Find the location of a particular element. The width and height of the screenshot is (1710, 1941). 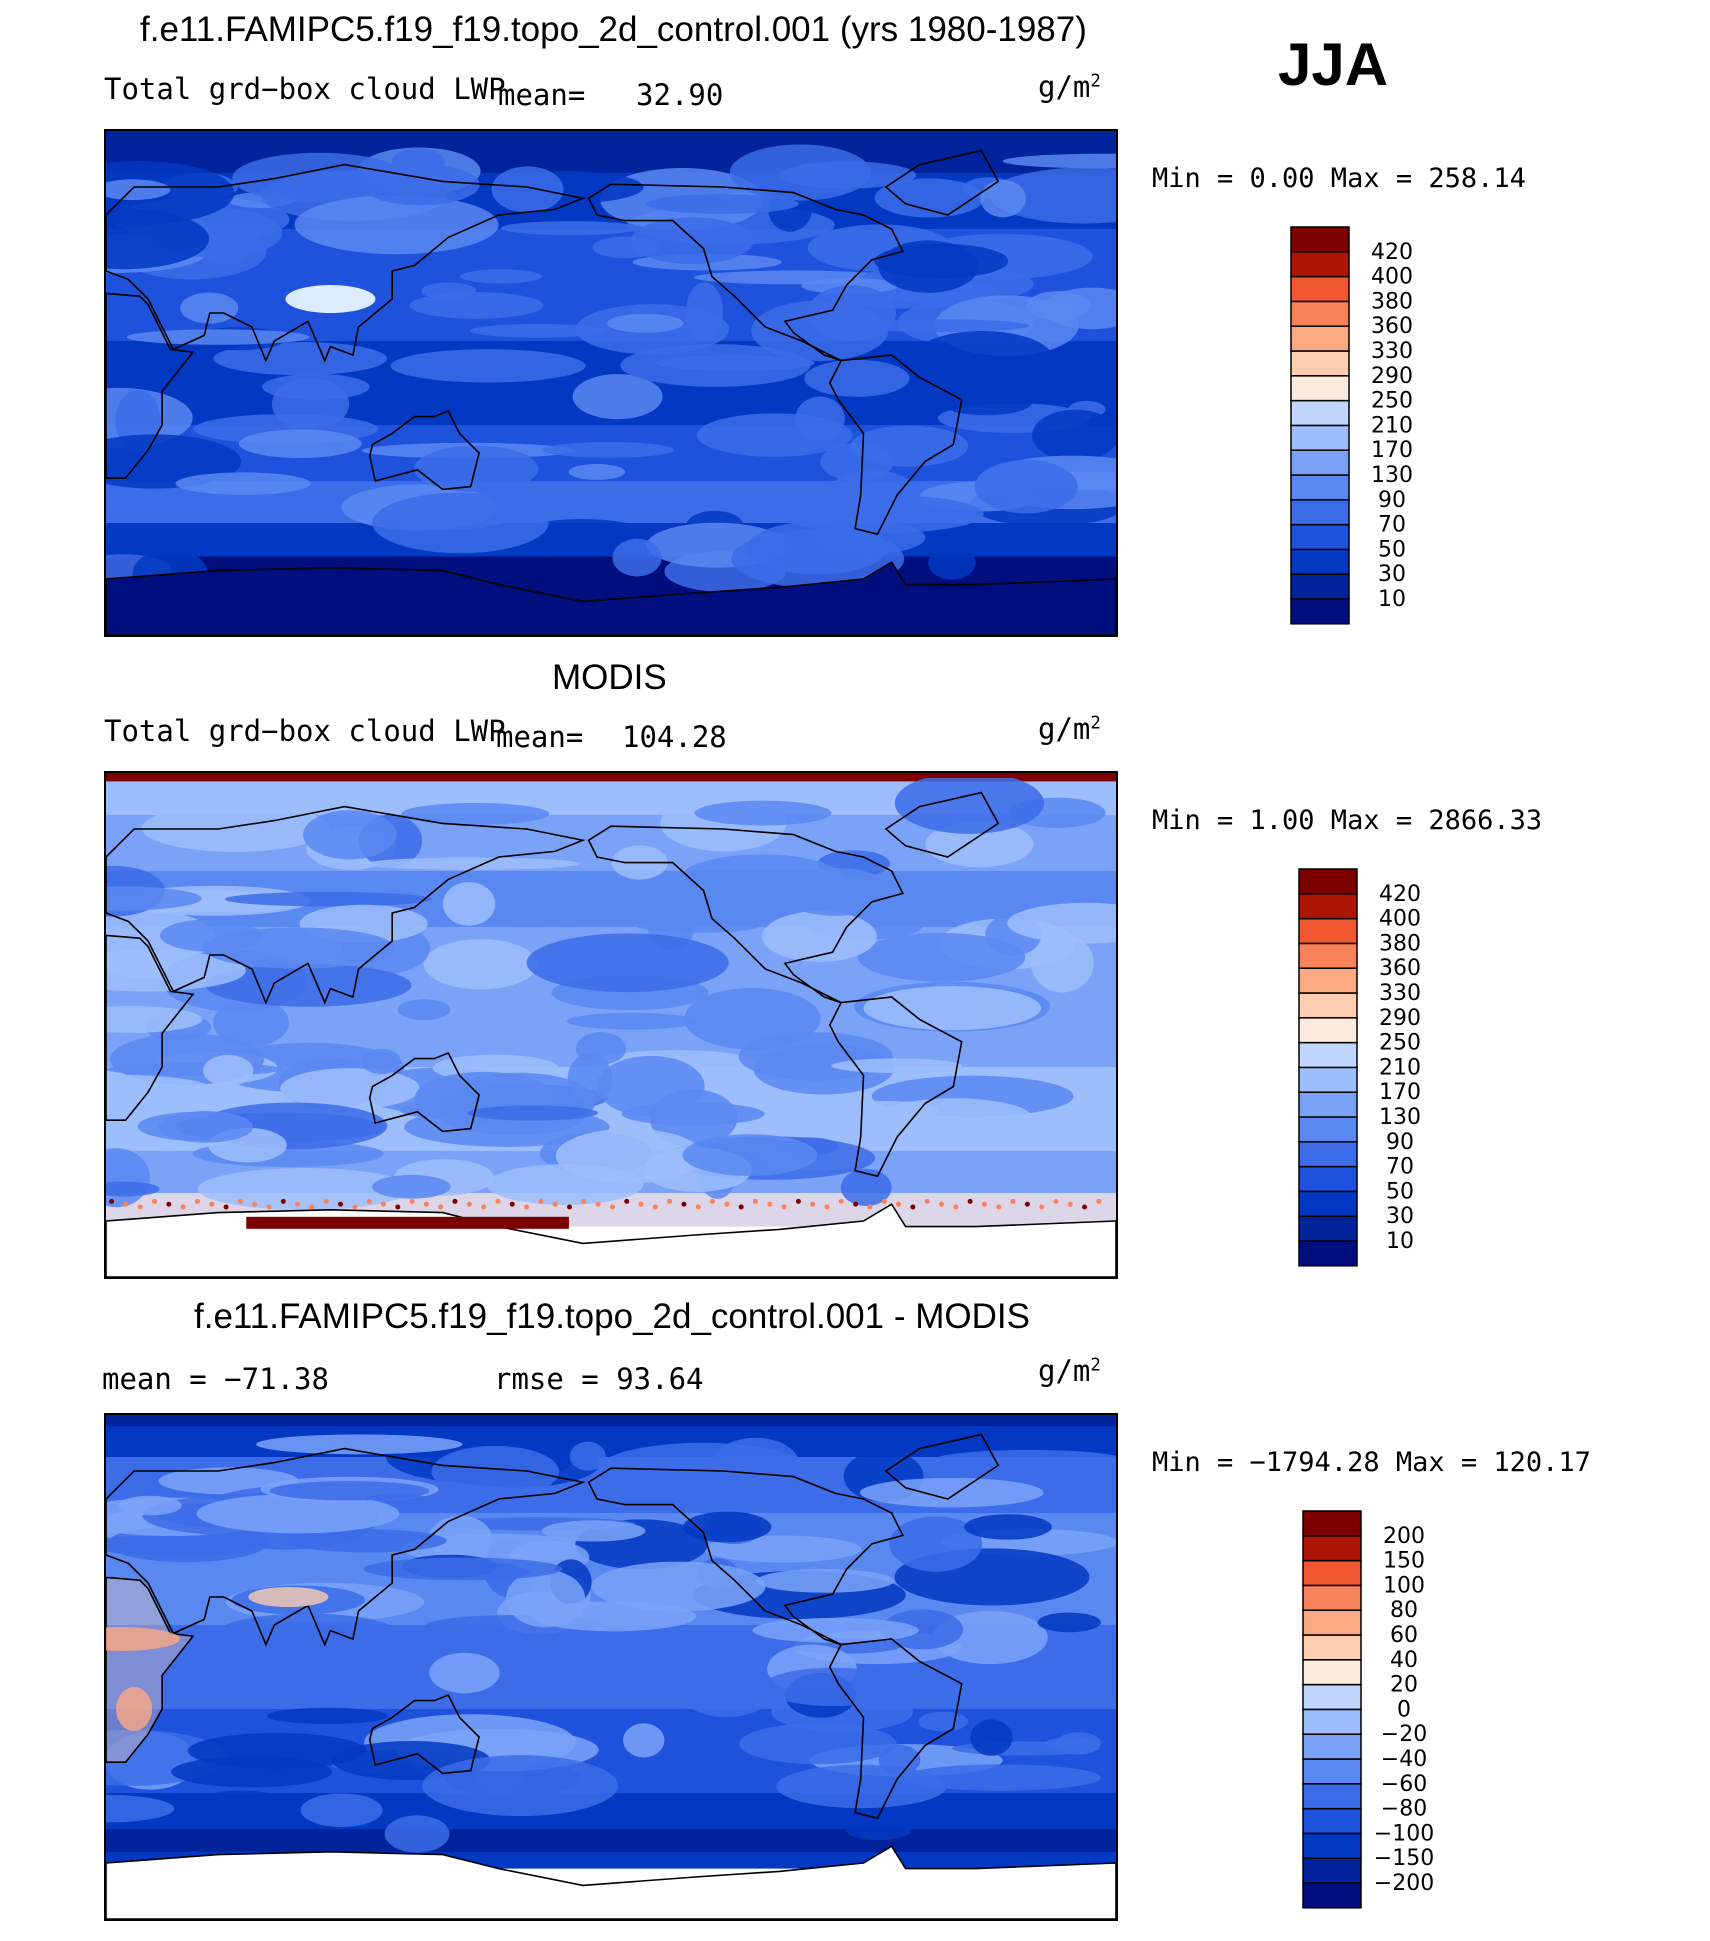

panel-2-colorbar-label: 400 is located at coordinates (1400, 919).